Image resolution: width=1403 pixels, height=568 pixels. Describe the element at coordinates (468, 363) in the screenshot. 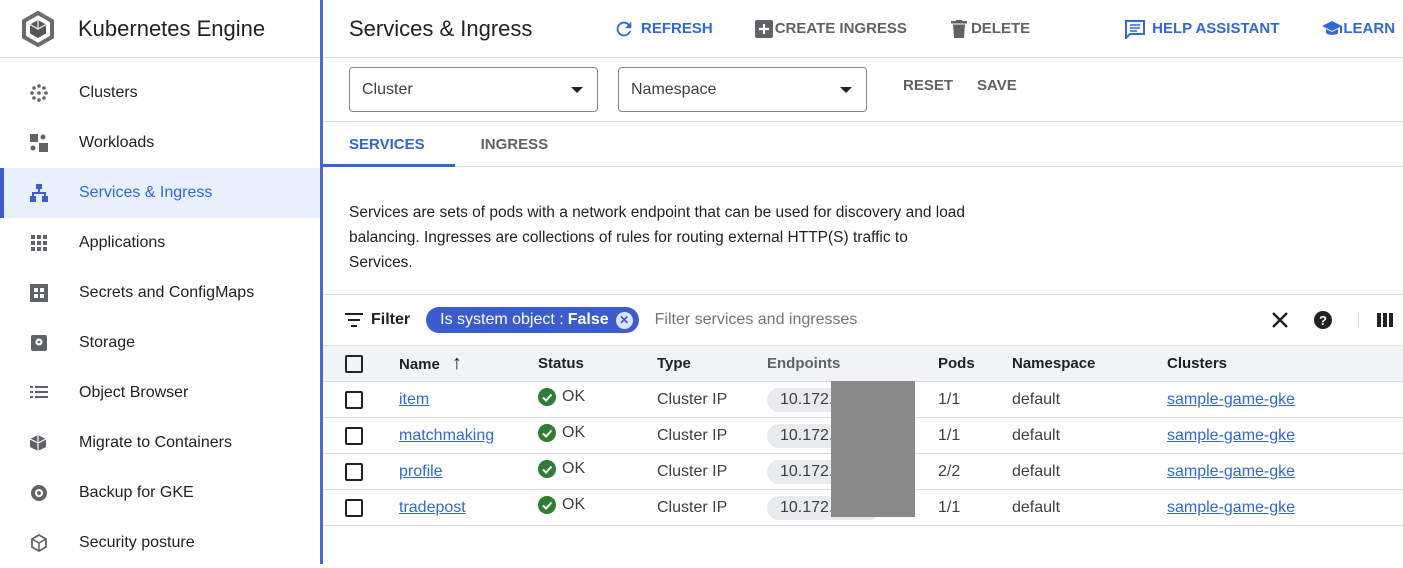

I see `column-name: Name ↑` at that location.